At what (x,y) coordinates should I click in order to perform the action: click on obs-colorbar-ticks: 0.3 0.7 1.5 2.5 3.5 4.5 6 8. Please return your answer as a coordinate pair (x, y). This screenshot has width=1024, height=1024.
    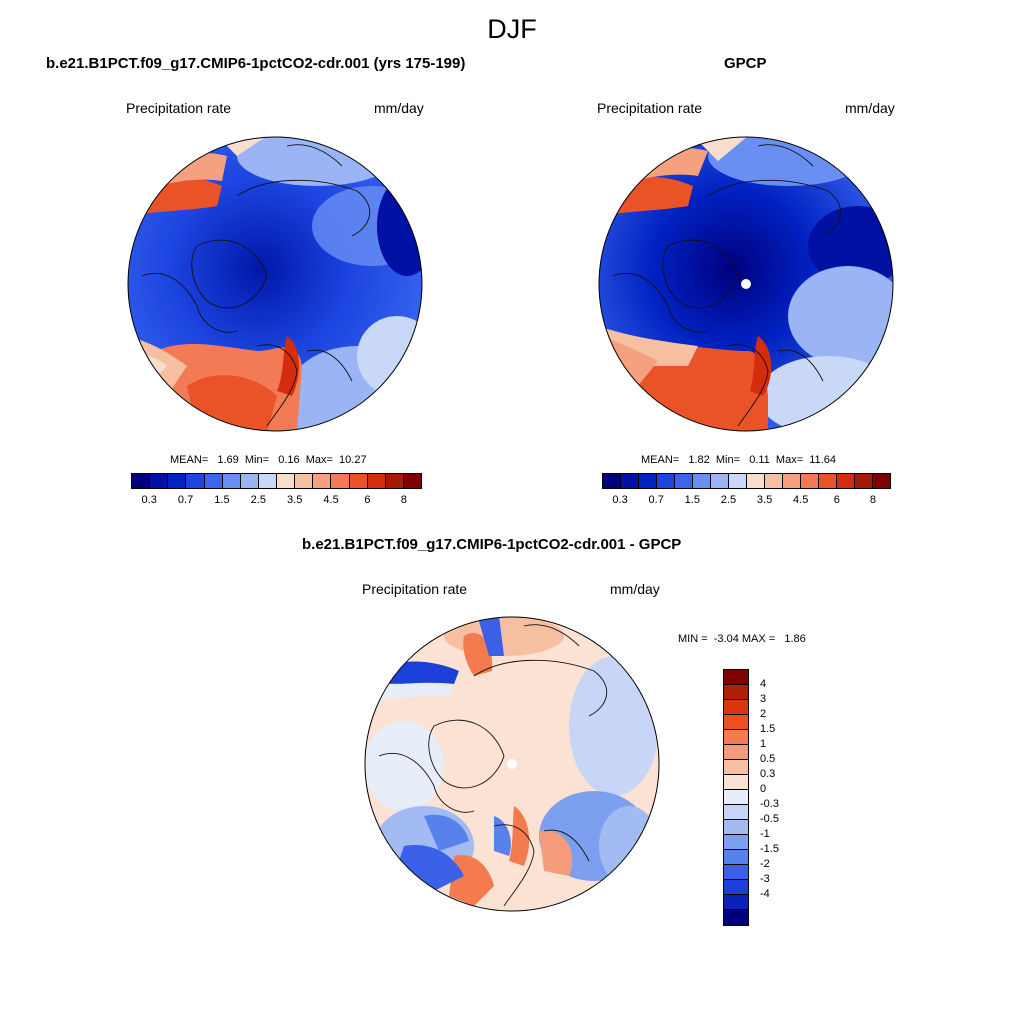
    Looking at the image, I should click on (746, 501).